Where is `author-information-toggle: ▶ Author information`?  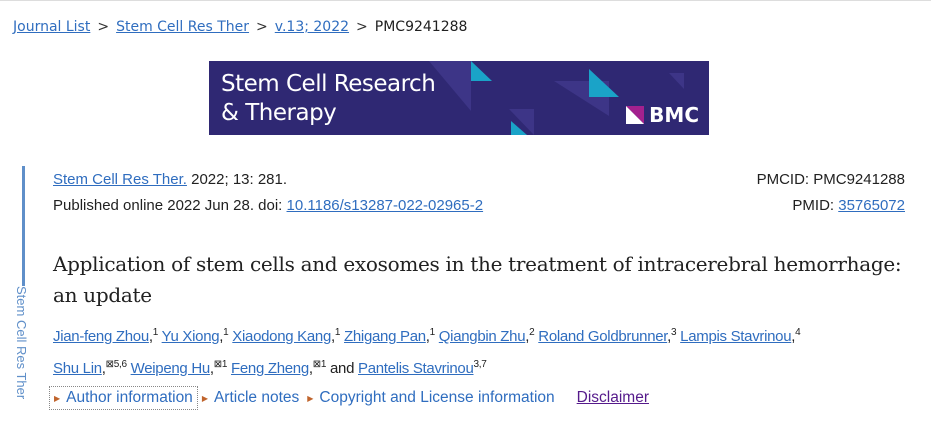 author-information-toggle: ▶ Author information is located at coordinates (123, 398).